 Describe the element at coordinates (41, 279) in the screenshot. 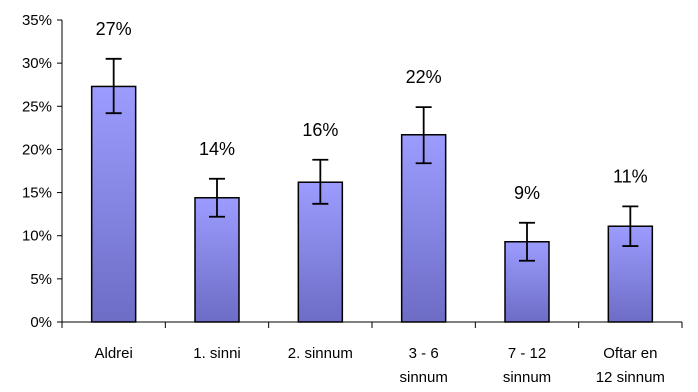

I see `y-tick-label: 5%` at that location.